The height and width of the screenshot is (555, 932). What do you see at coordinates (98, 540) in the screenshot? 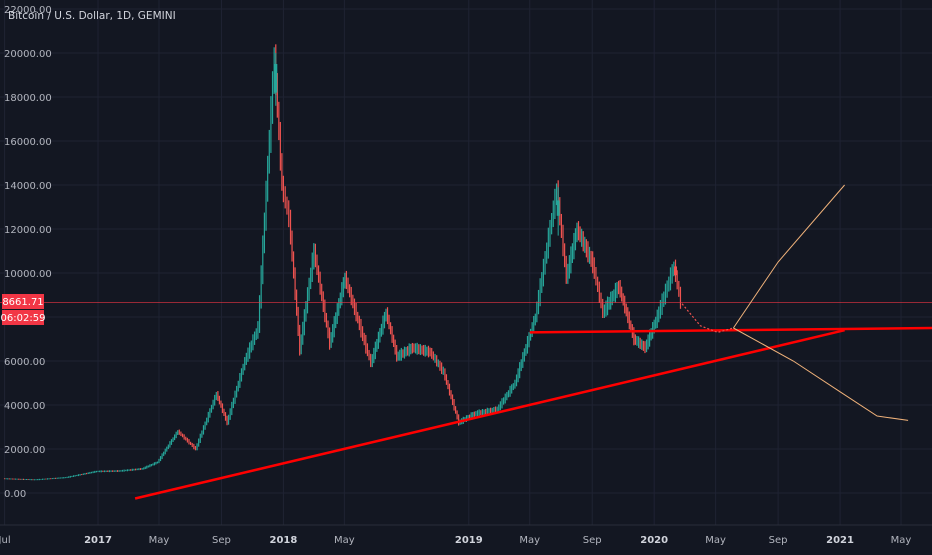
I see `x-tick-label: 2017` at bounding box center [98, 540].